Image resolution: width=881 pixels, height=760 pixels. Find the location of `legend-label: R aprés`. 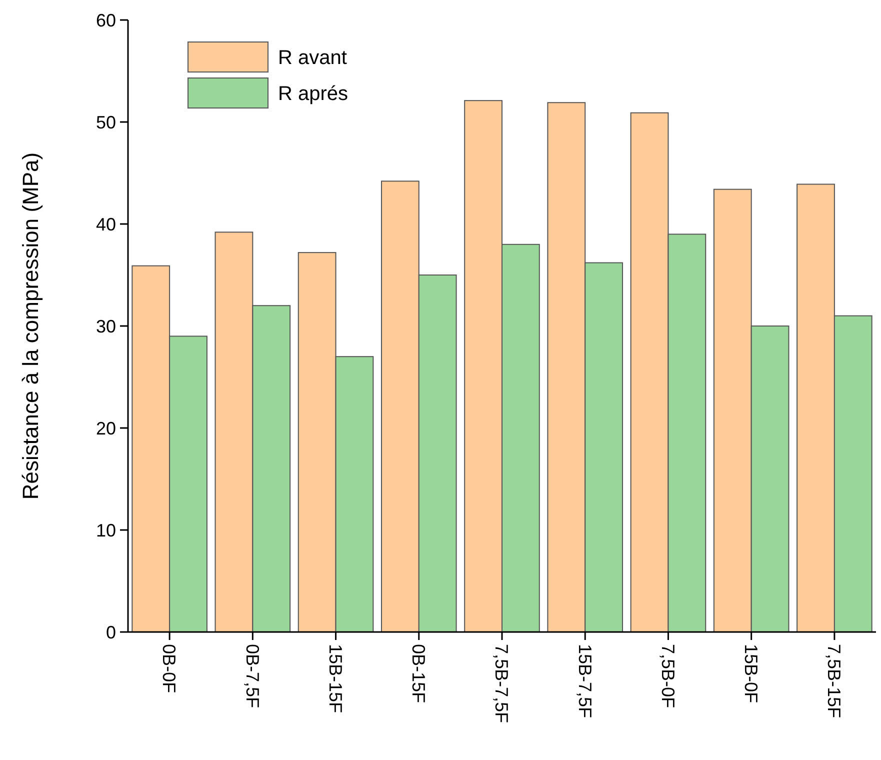

legend-label: R aprés is located at coordinates (313, 94).